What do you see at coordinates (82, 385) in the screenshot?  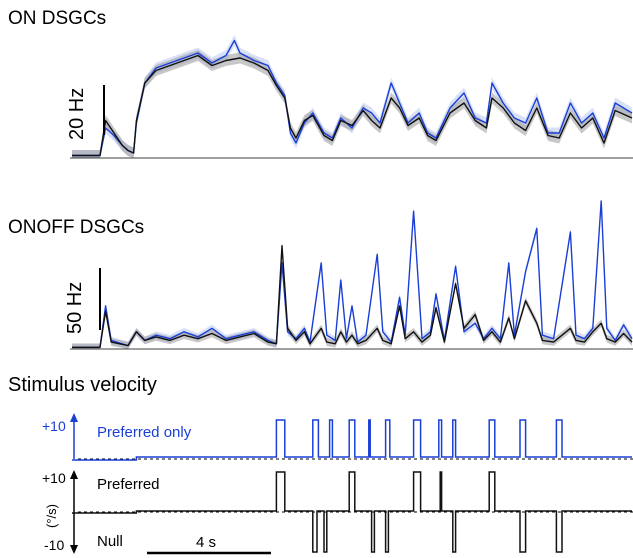 I see `stimulus-velocity-title: Stimulus velocity` at bounding box center [82, 385].